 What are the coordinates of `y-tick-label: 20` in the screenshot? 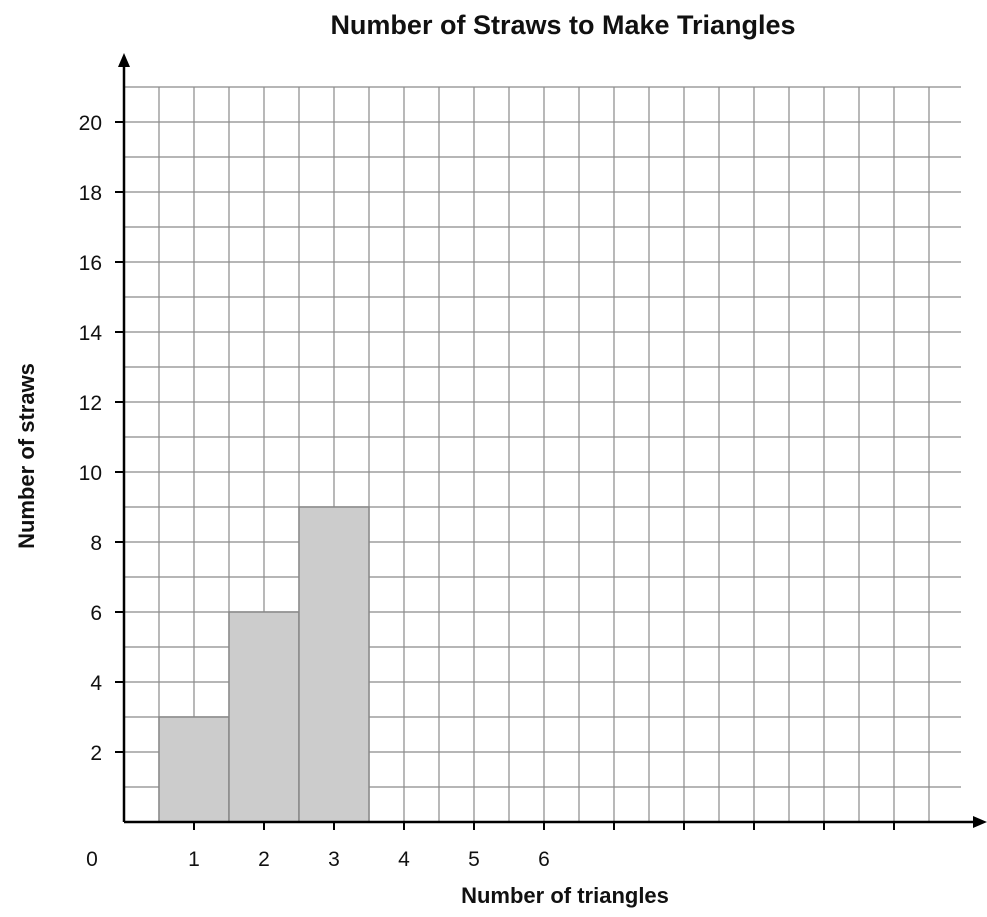 It's located at (90, 123).